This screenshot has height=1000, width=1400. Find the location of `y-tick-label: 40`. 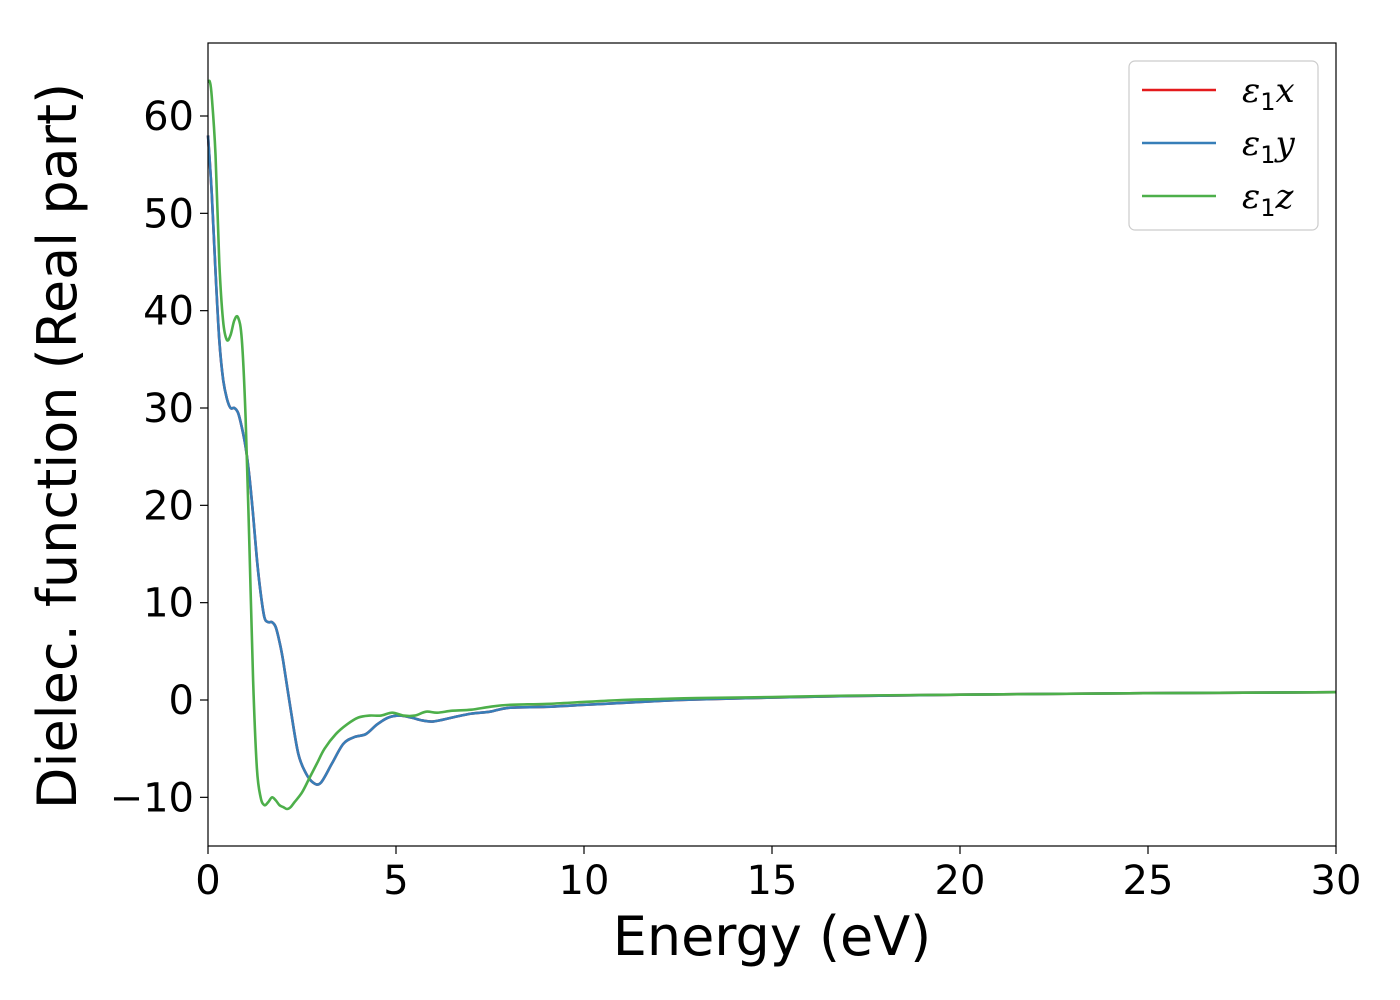

y-tick-label: 40 is located at coordinates (168, 312).